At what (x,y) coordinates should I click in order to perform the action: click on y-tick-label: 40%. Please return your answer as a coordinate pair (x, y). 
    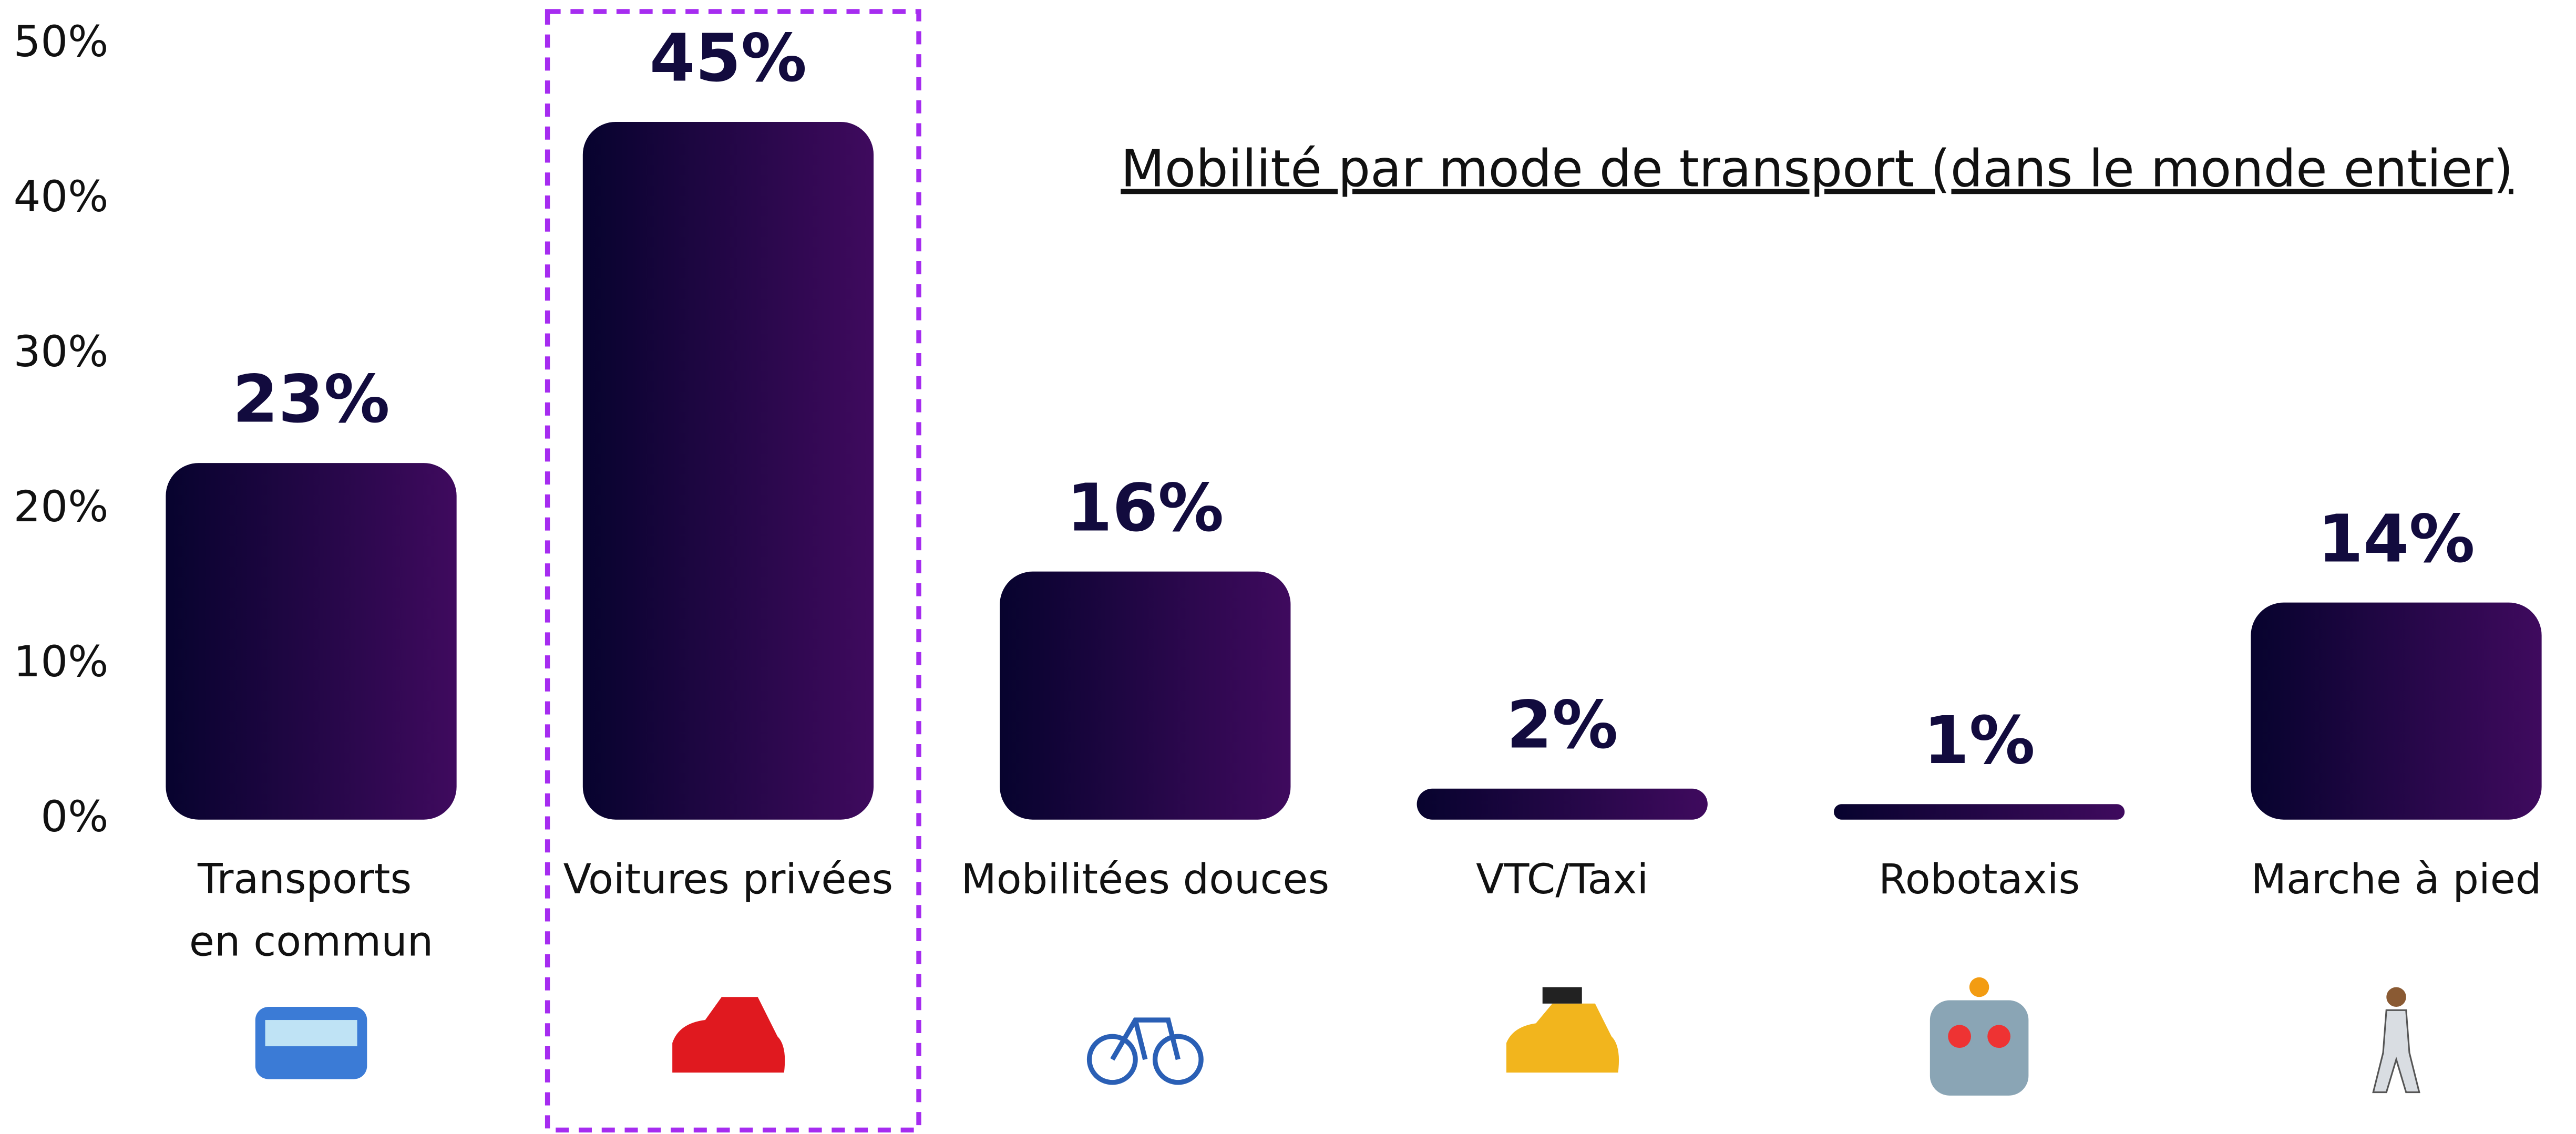
    Looking at the image, I should click on (61, 197).